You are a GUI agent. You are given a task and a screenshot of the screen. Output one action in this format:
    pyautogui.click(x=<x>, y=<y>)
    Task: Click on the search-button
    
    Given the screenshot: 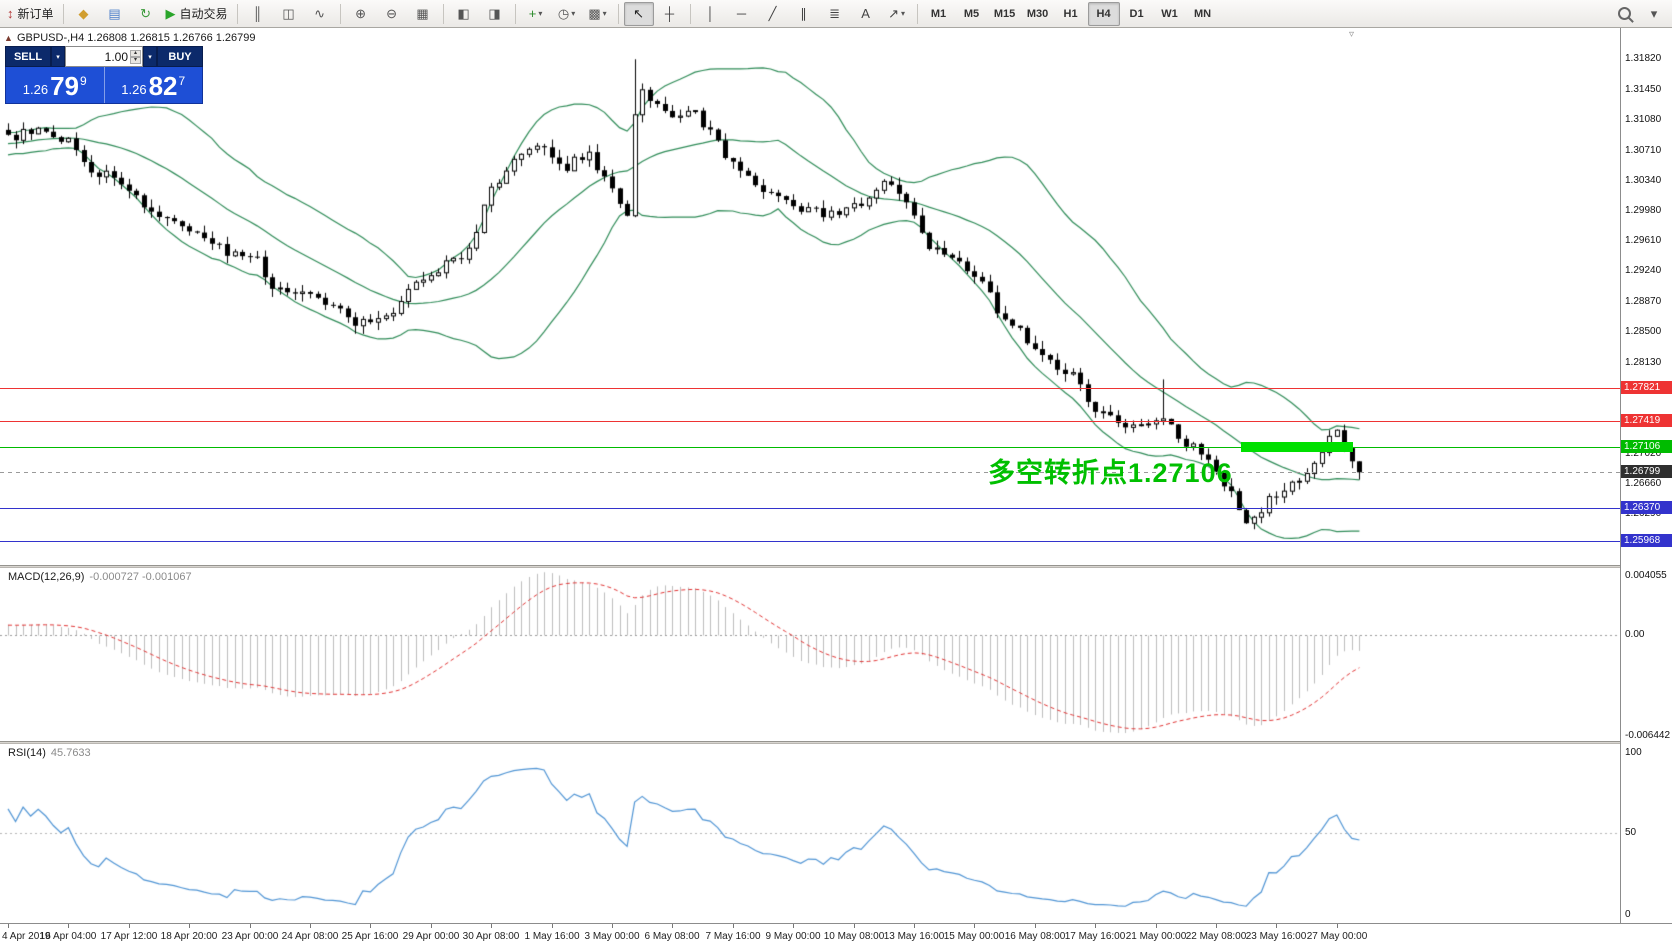 What is the action you would take?
    pyautogui.click(x=1624, y=14)
    